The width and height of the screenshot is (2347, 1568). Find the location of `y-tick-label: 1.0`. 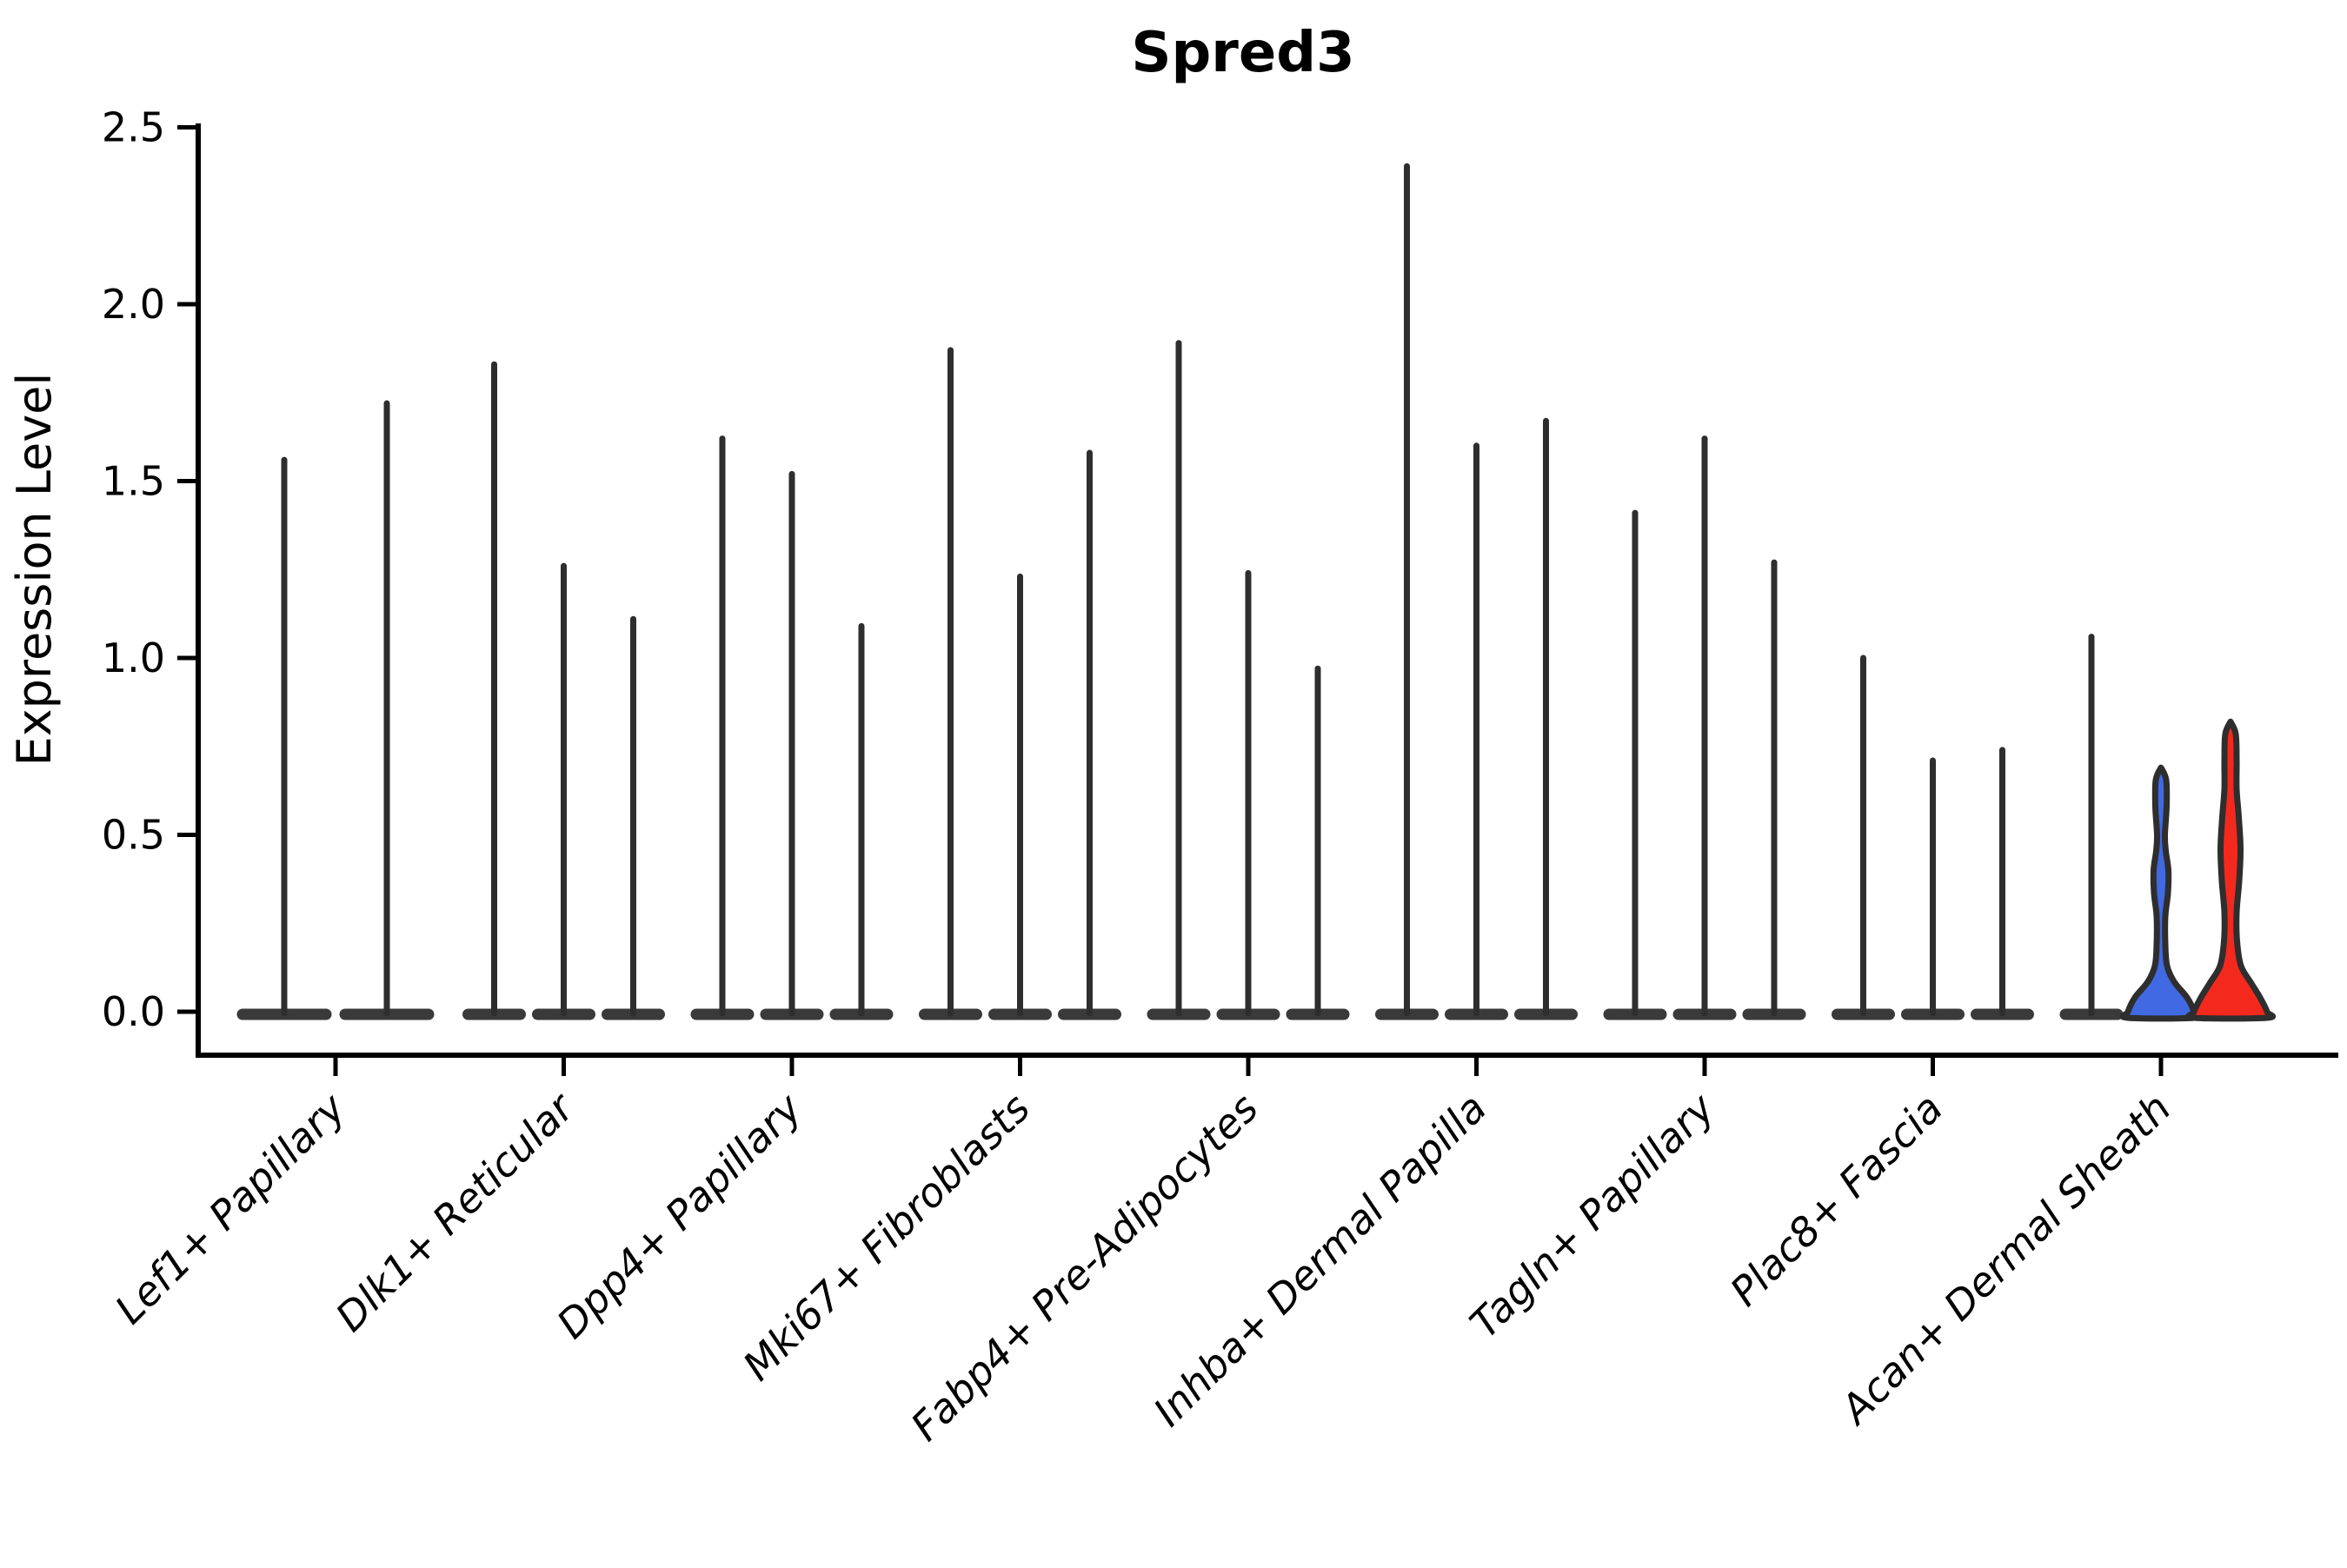

y-tick-label: 1.0 is located at coordinates (133, 658).